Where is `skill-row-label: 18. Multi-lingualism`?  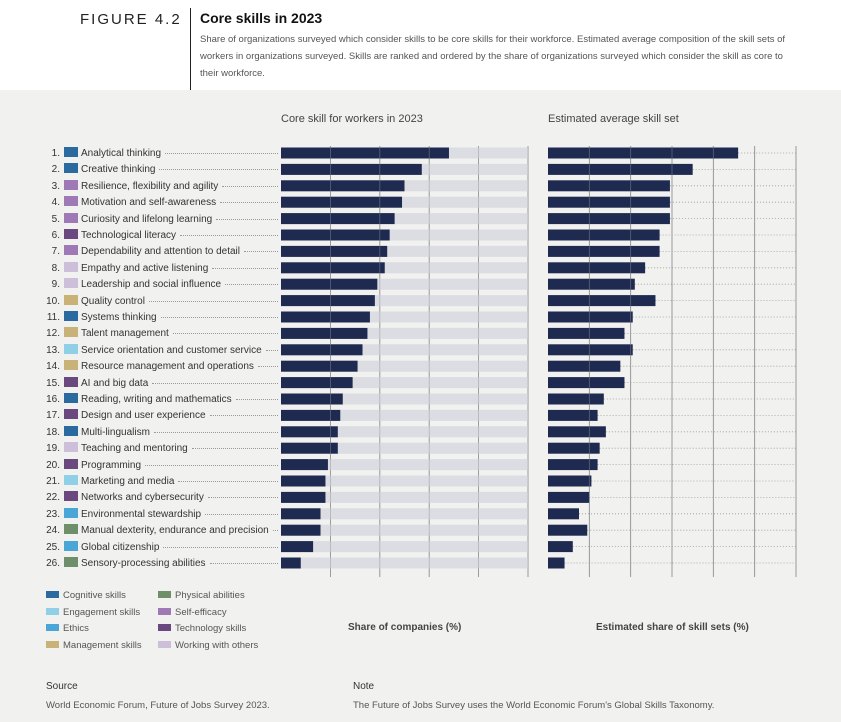
skill-row-label: 18. Multi-lingualism is located at coordinates (91, 431).